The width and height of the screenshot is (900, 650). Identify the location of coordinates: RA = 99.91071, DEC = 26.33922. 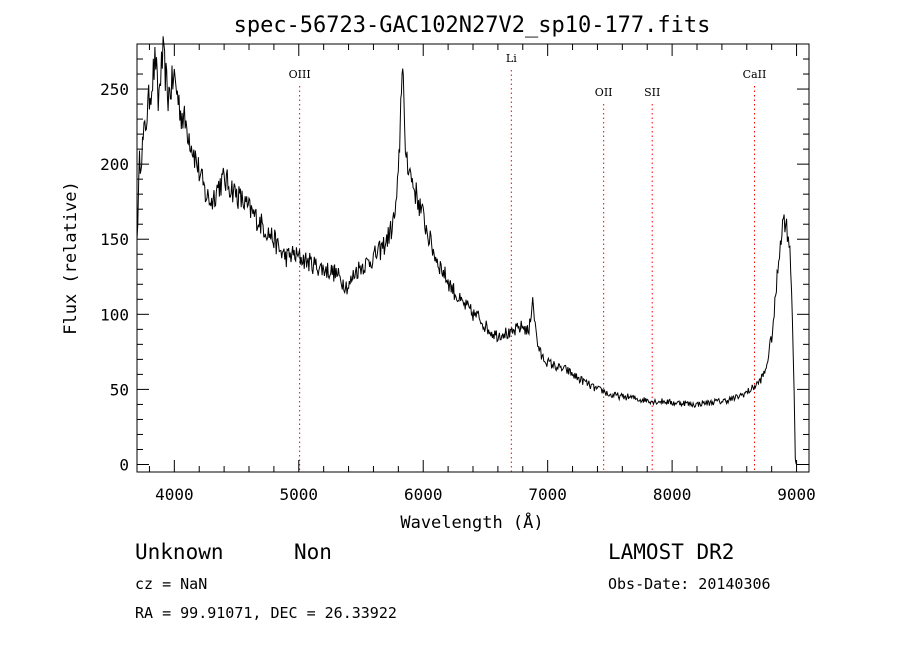
(266, 613).